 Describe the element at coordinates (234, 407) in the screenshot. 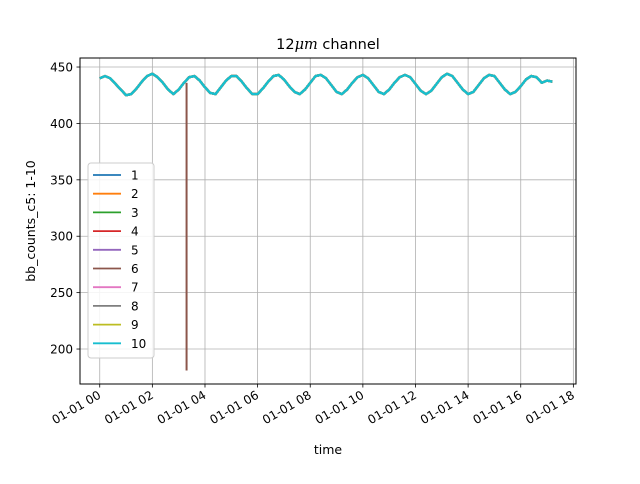

I see `x-tick-label: 01-01 06` at that location.